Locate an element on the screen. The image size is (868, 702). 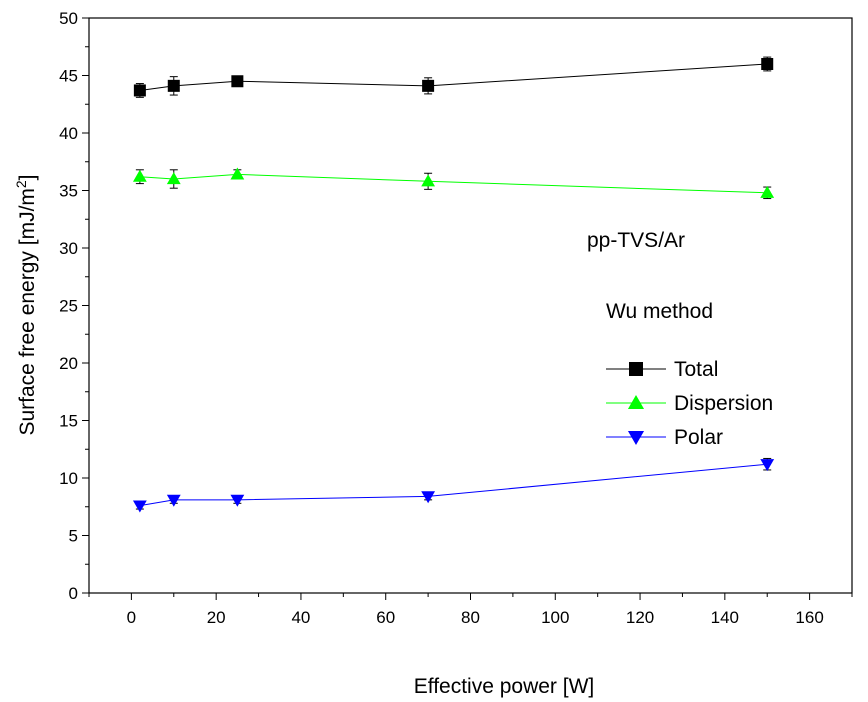
annotation-sample: pp-TVS/Ar is located at coordinates (636, 240).